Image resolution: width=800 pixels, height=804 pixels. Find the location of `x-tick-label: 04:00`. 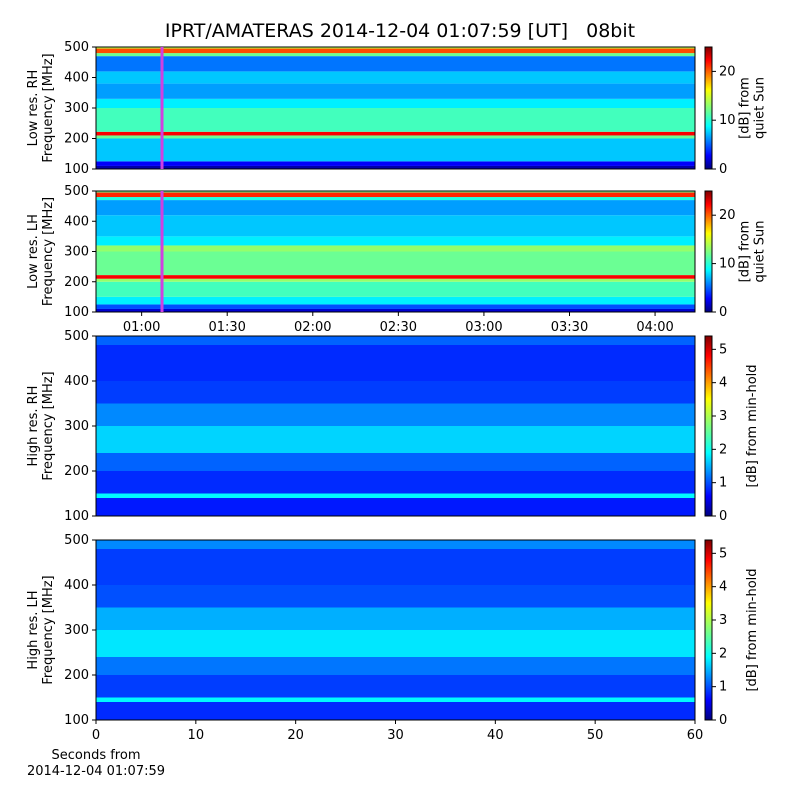

x-tick-label: 04:00 is located at coordinates (654, 327).